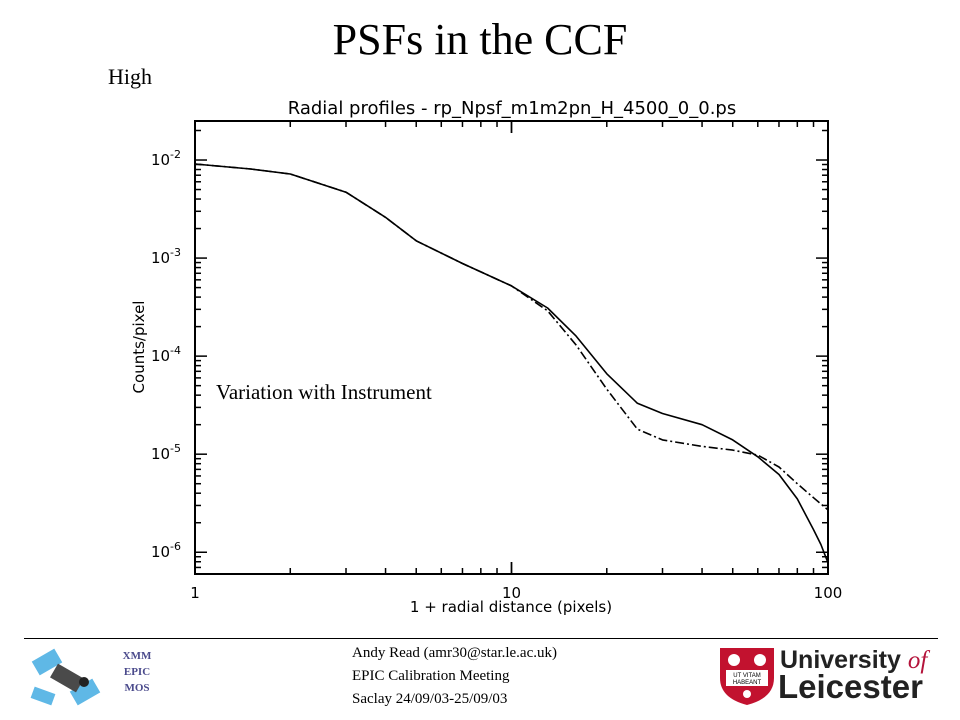 The width and height of the screenshot is (960, 720). What do you see at coordinates (130, 76) in the screenshot?
I see `energy-label: High` at bounding box center [130, 76].